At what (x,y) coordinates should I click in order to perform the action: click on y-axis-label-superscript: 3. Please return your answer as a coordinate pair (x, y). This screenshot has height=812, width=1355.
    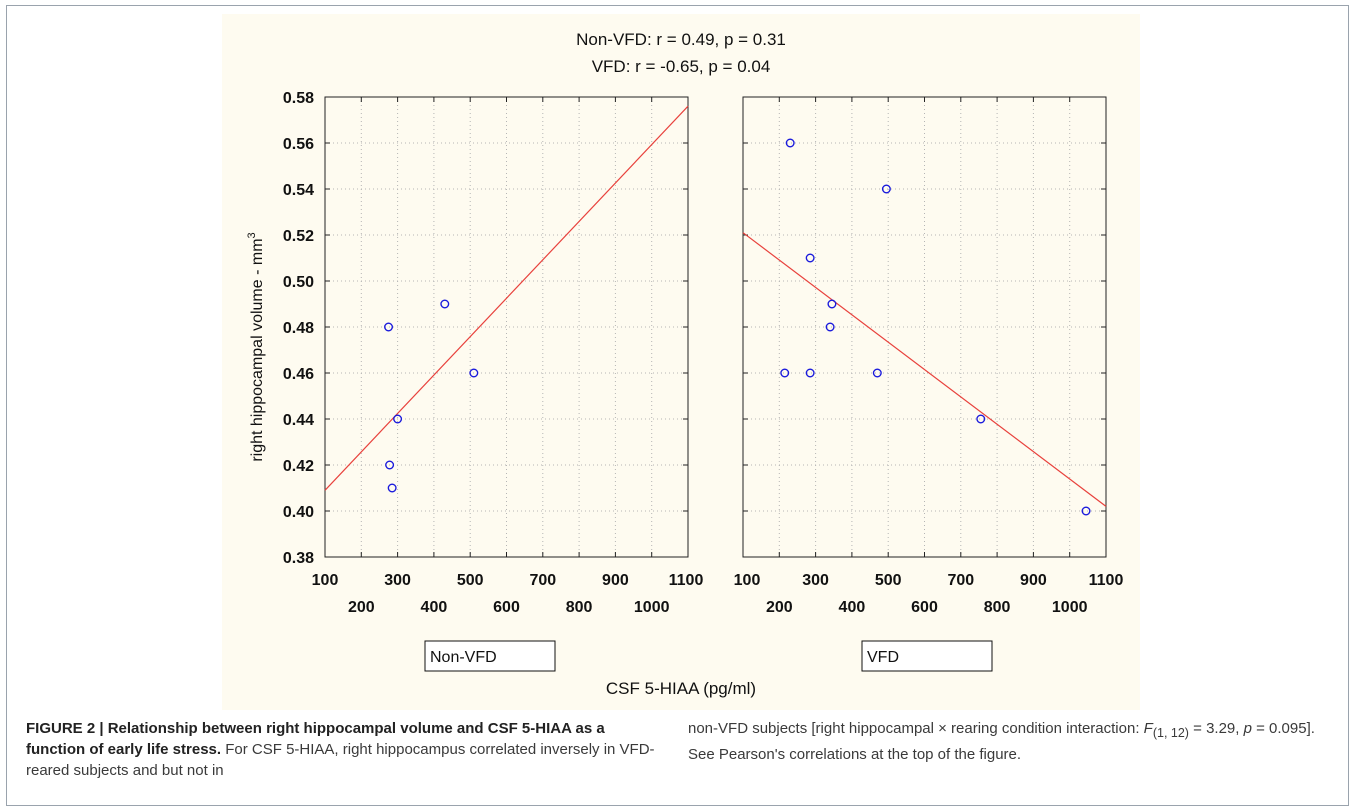
    Looking at the image, I should click on (252, 235).